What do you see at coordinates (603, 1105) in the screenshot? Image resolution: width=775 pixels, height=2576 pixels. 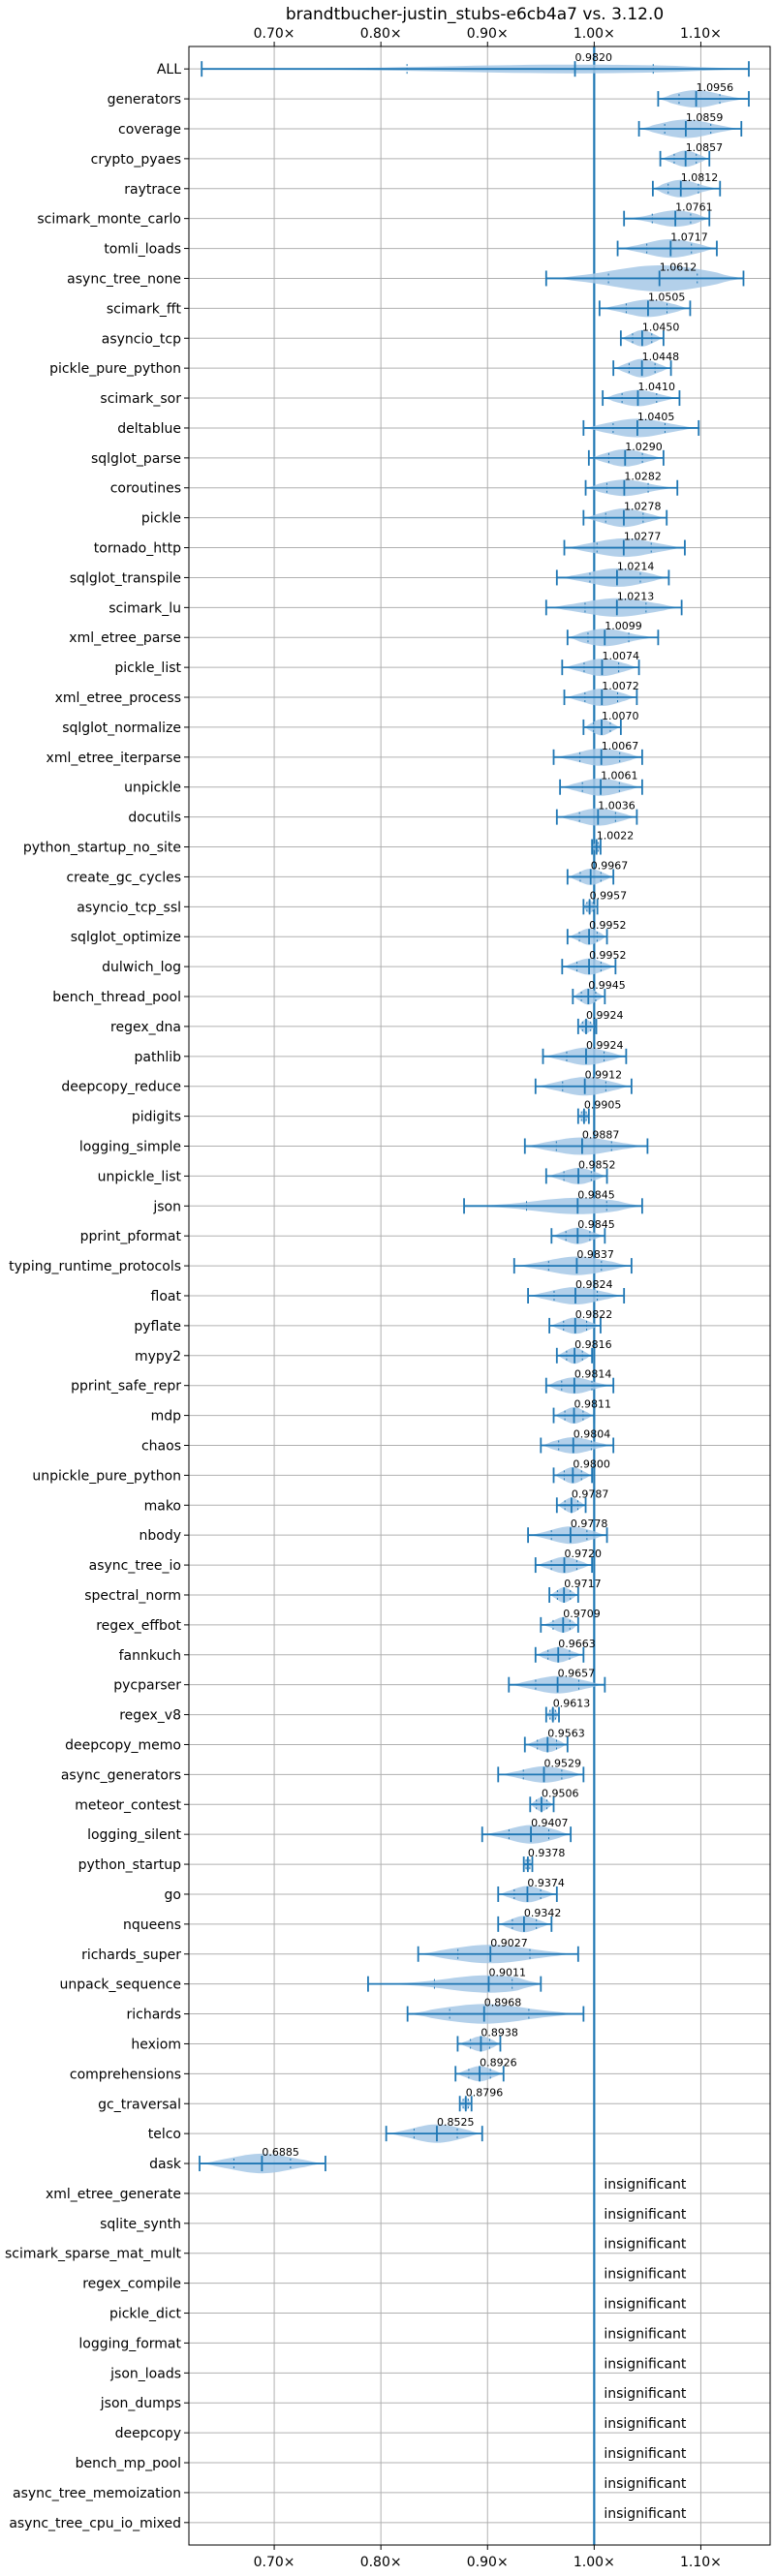 I see `data-label: 0.9905` at bounding box center [603, 1105].